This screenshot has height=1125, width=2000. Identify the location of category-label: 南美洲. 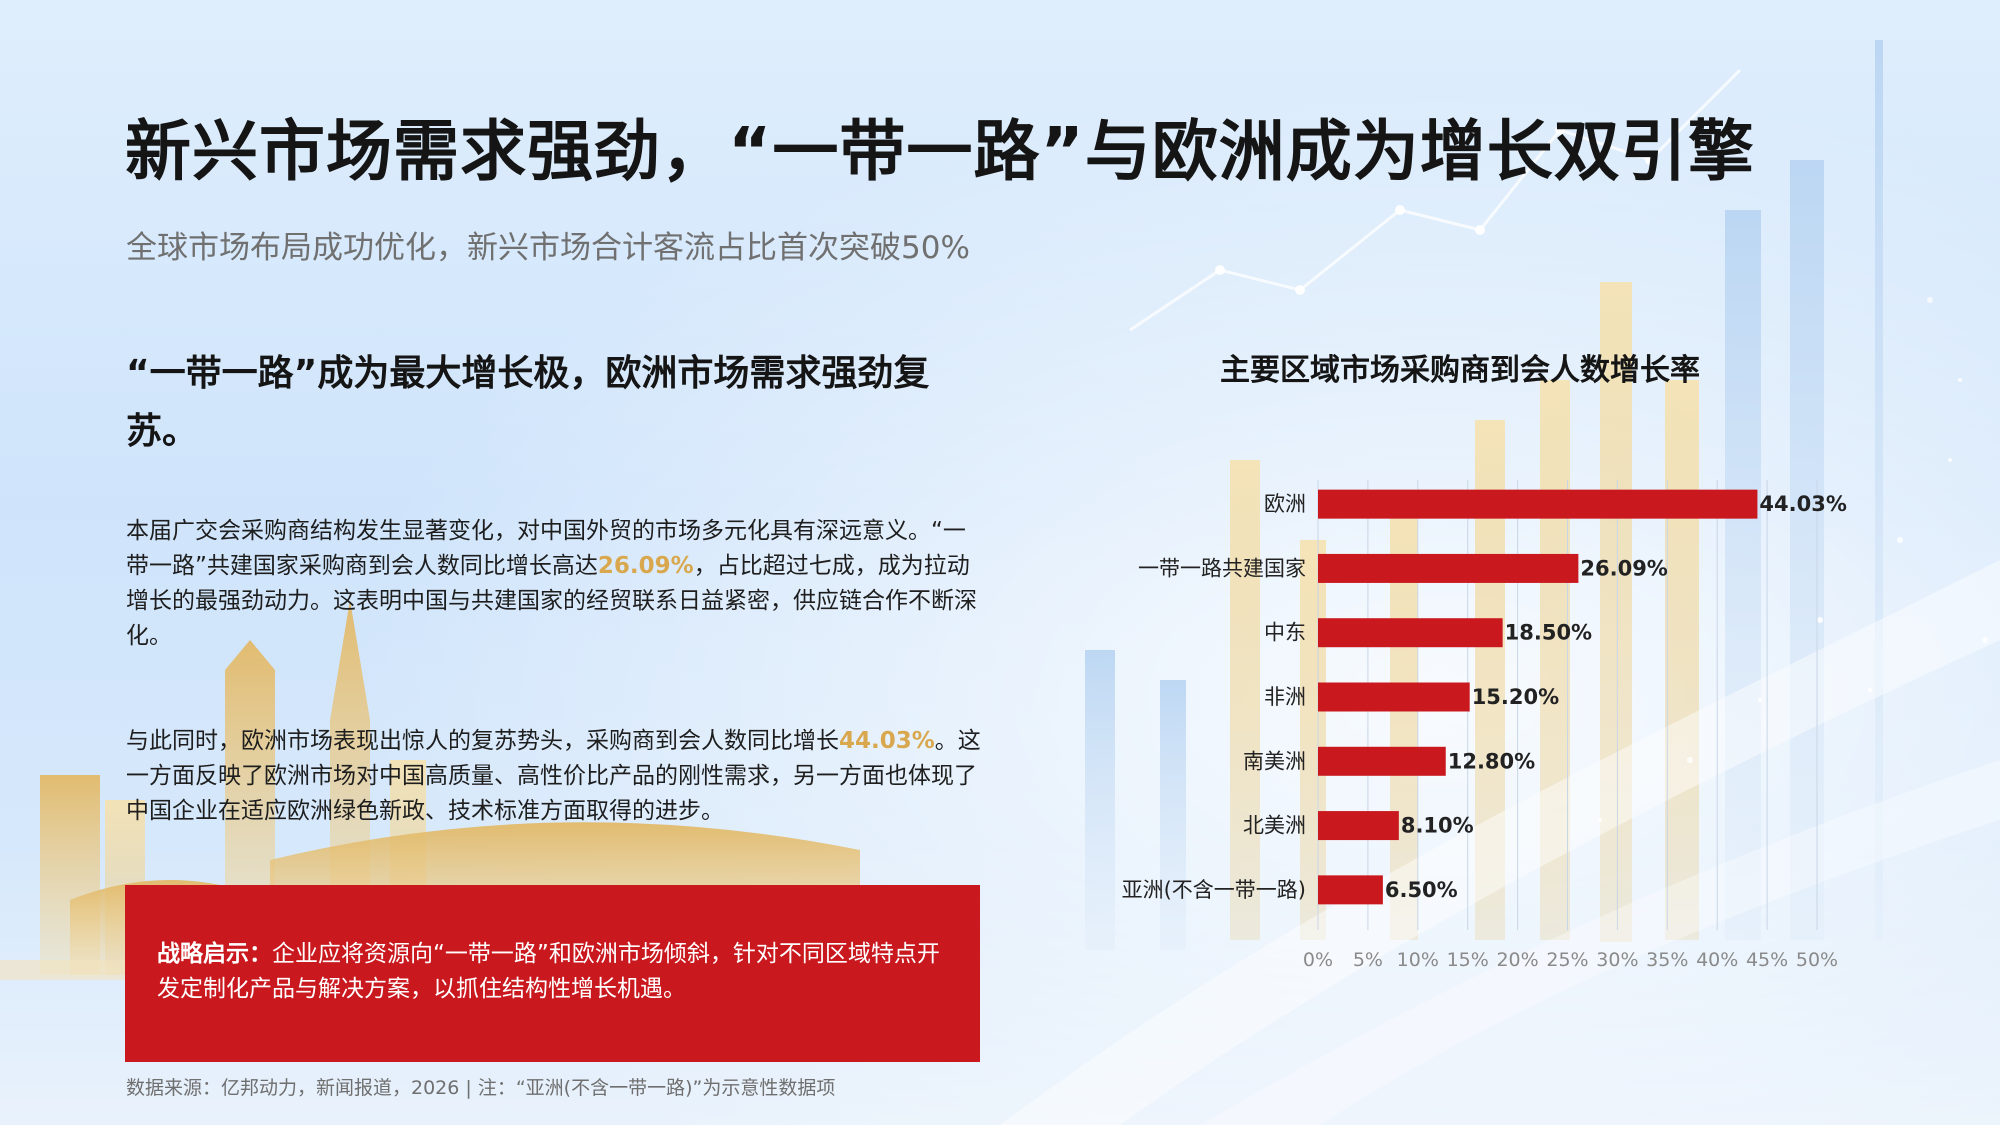
(1274, 761).